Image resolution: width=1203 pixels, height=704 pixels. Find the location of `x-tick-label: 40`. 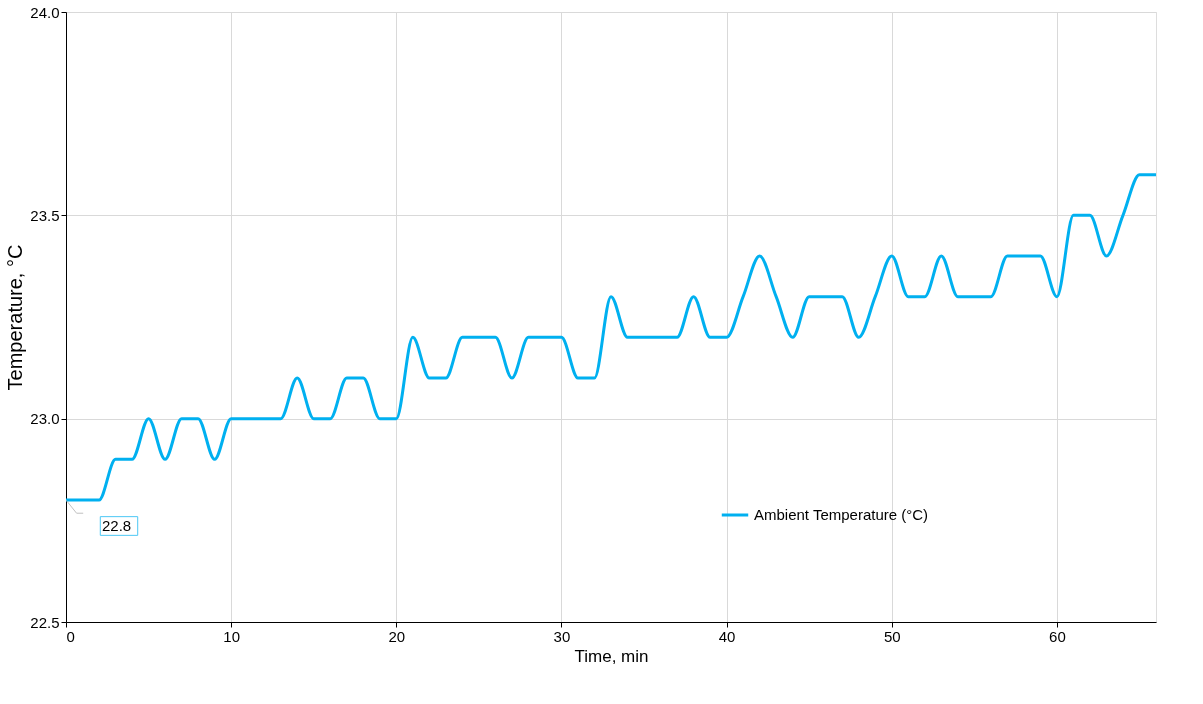

x-tick-label: 40 is located at coordinates (727, 636).